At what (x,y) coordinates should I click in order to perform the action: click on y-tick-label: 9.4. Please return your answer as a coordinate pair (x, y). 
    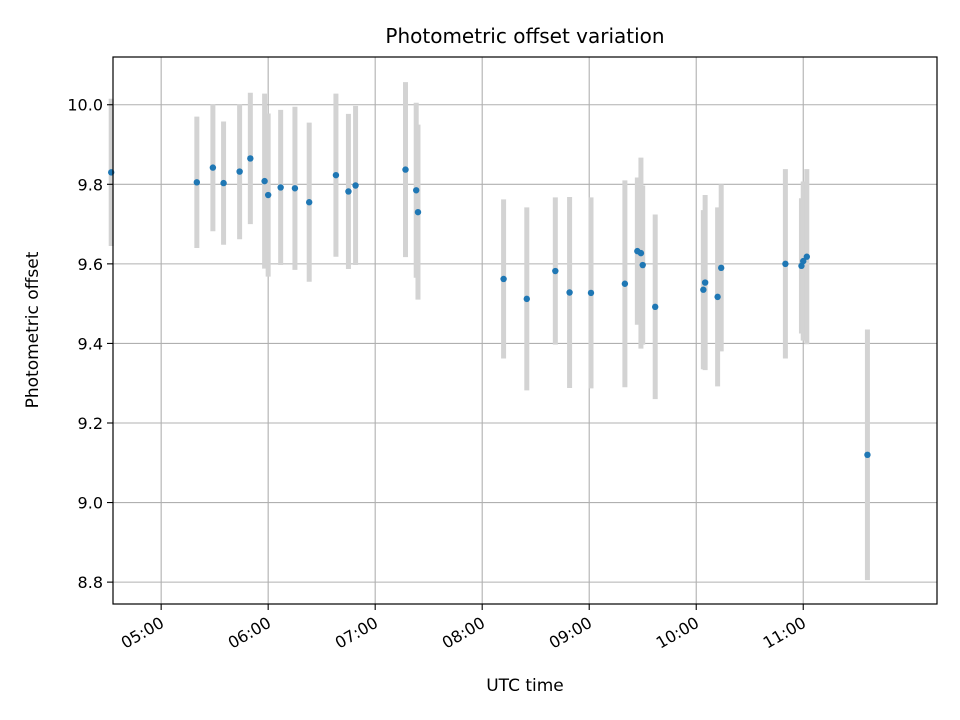
    Looking at the image, I should click on (90, 343).